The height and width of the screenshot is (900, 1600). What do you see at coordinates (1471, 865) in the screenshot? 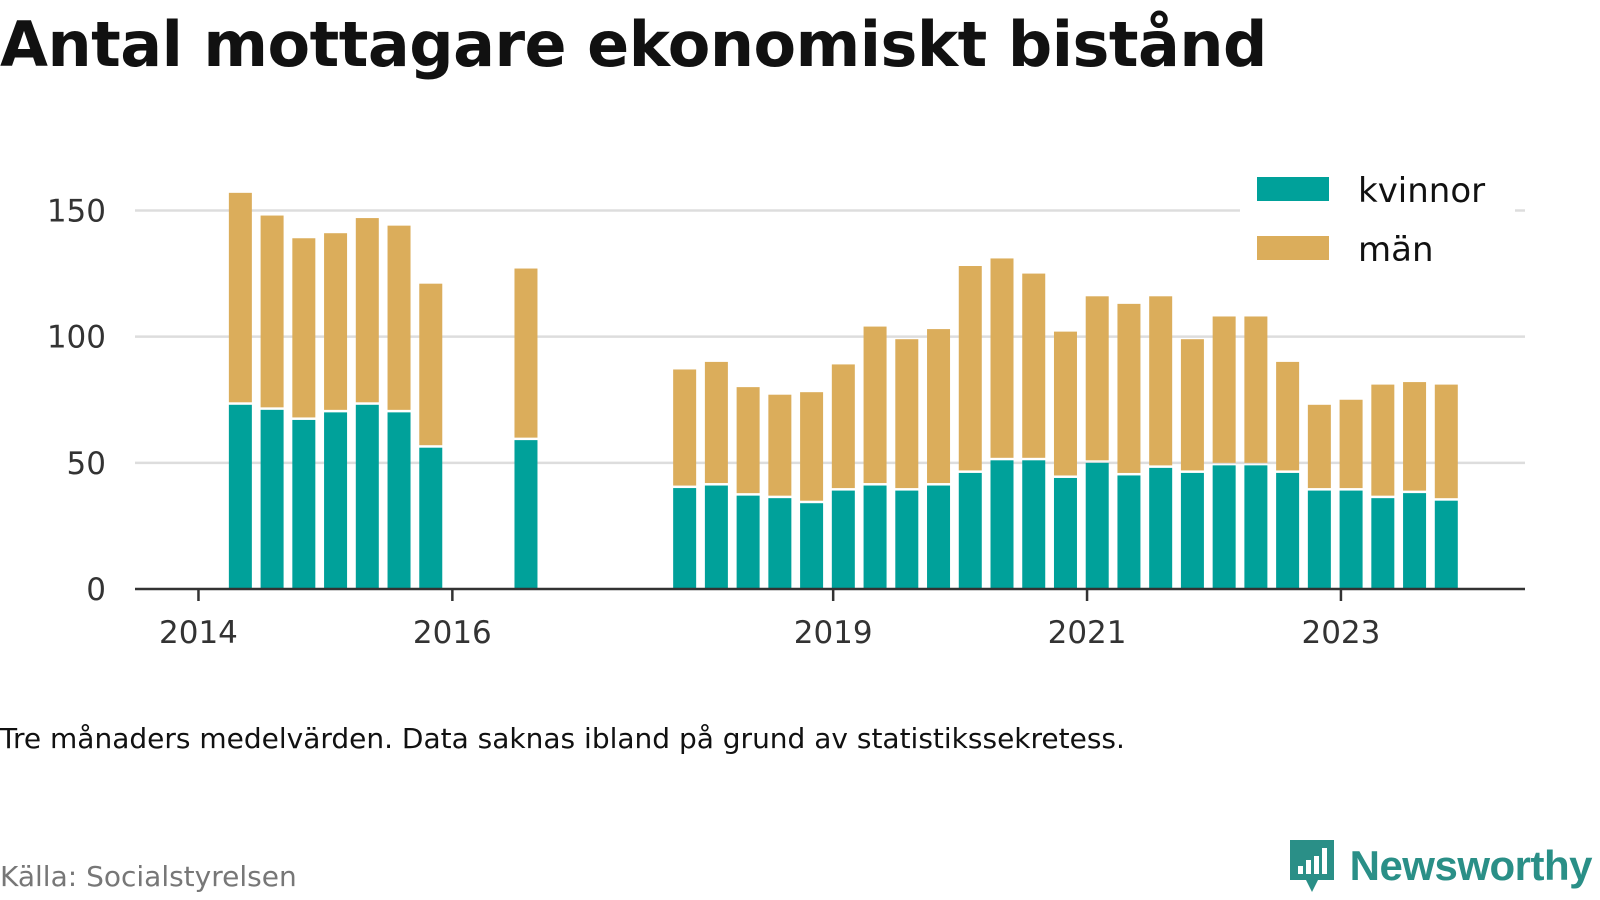
I see `brand-name: Newsworthy` at bounding box center [1471, 865].